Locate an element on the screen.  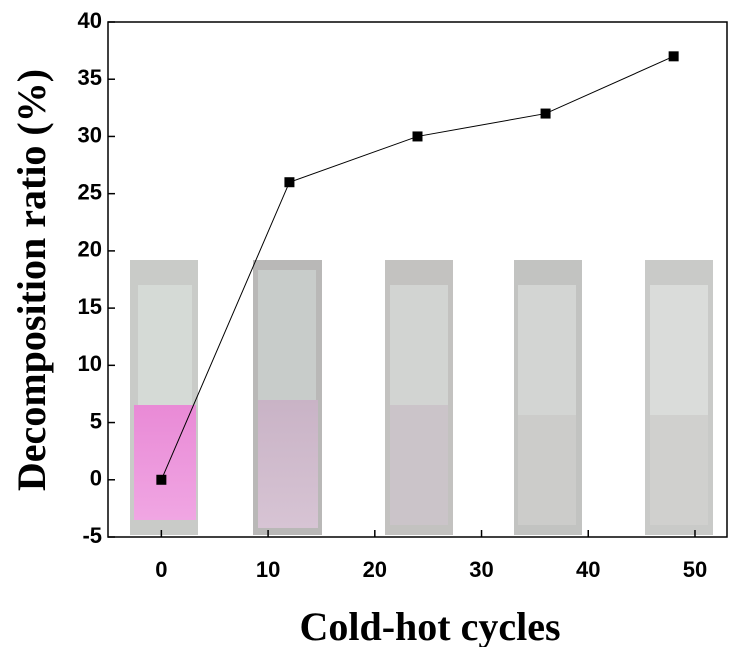
y-tick-label: -5 is located at coordinates (92, 535).